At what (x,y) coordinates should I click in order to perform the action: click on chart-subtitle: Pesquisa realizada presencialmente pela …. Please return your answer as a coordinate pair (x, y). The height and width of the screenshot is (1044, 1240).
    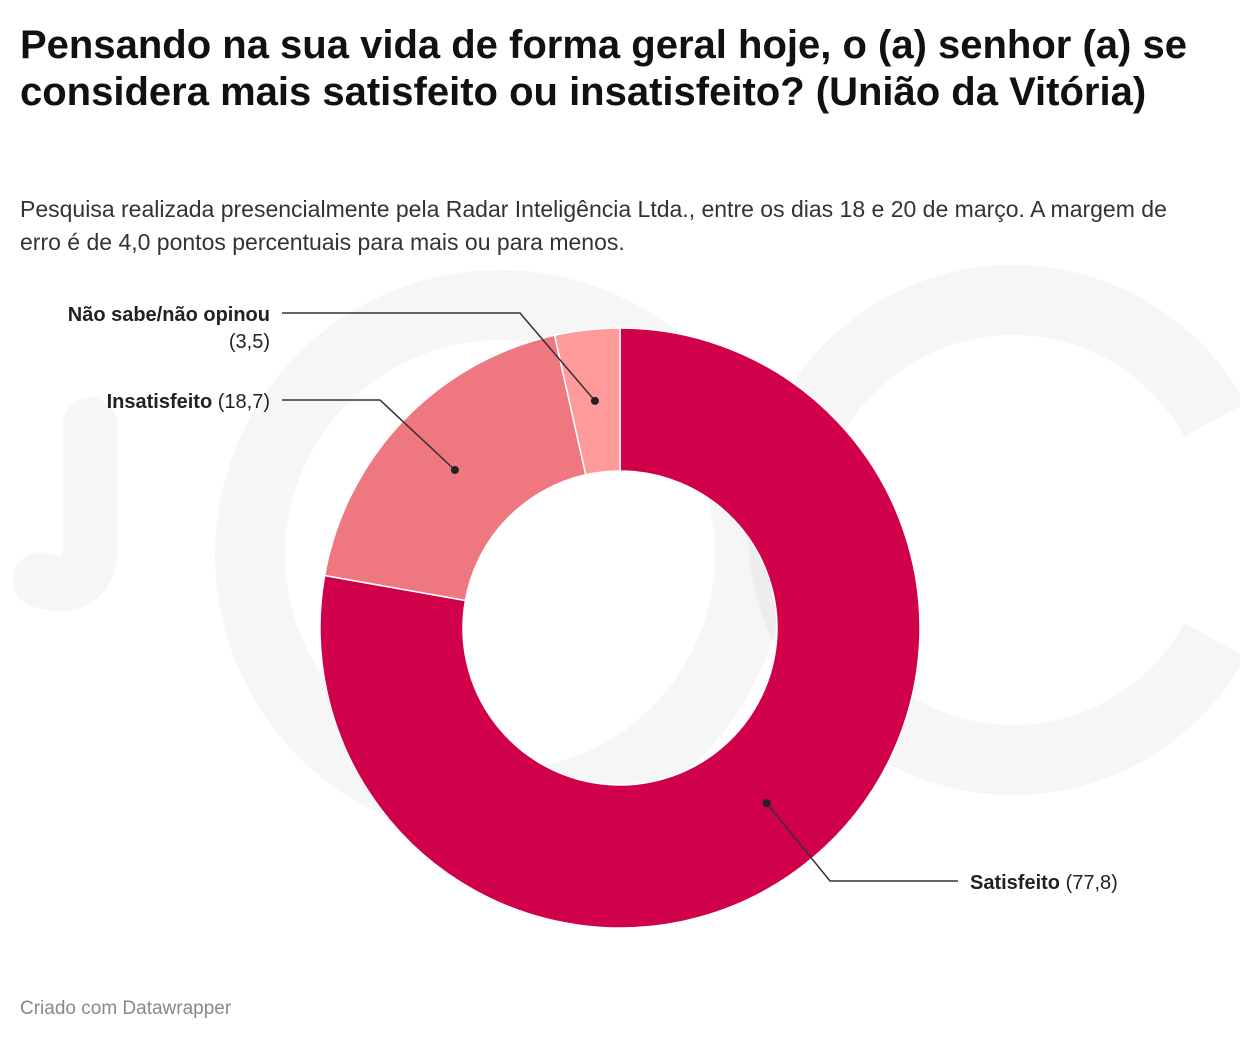
    Looking at the image, I should click on (593, 225).